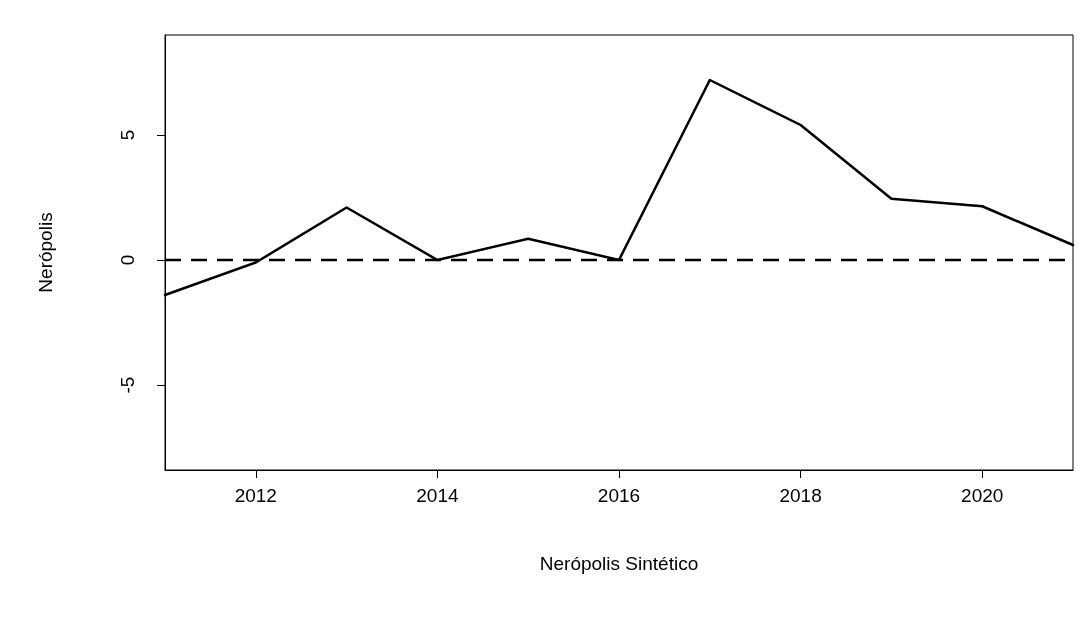  Describe the element at coordinates (619, 563) in the screenshot. I see `x-axis-title: Nerópolis Sintético` at that location.